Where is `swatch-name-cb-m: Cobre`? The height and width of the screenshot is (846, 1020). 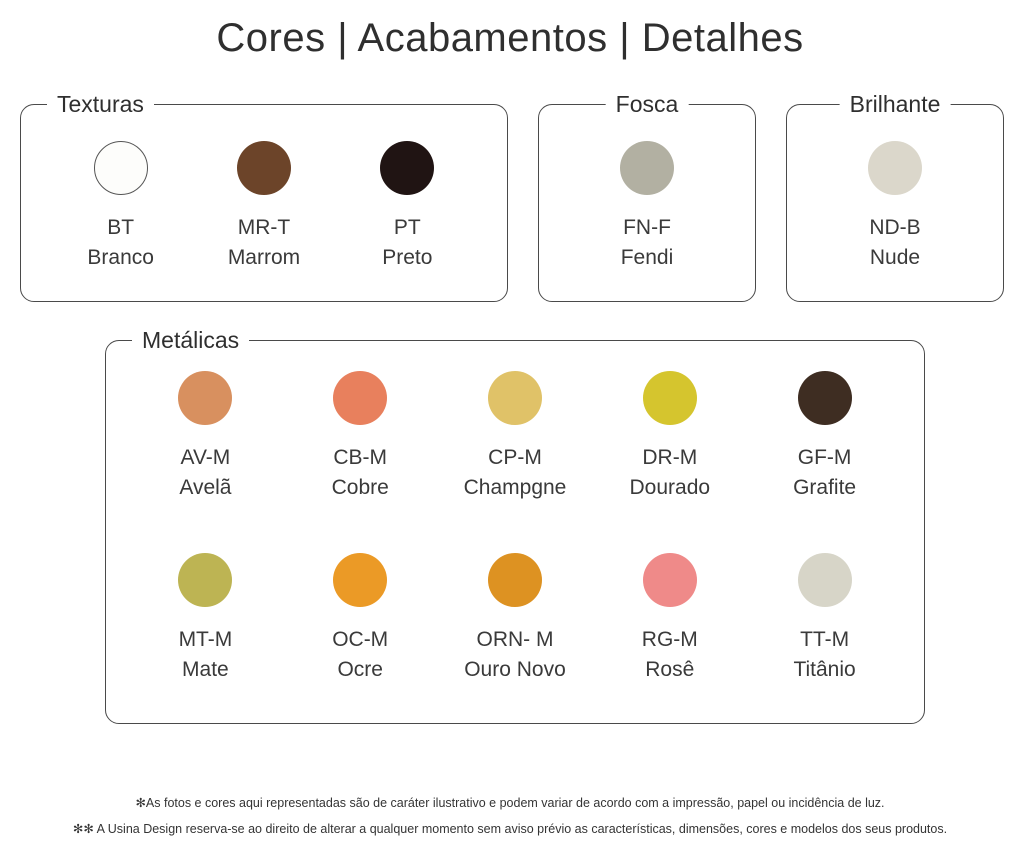
swatch-name-cb-m: Cobre is located at coordinates (360, 487).